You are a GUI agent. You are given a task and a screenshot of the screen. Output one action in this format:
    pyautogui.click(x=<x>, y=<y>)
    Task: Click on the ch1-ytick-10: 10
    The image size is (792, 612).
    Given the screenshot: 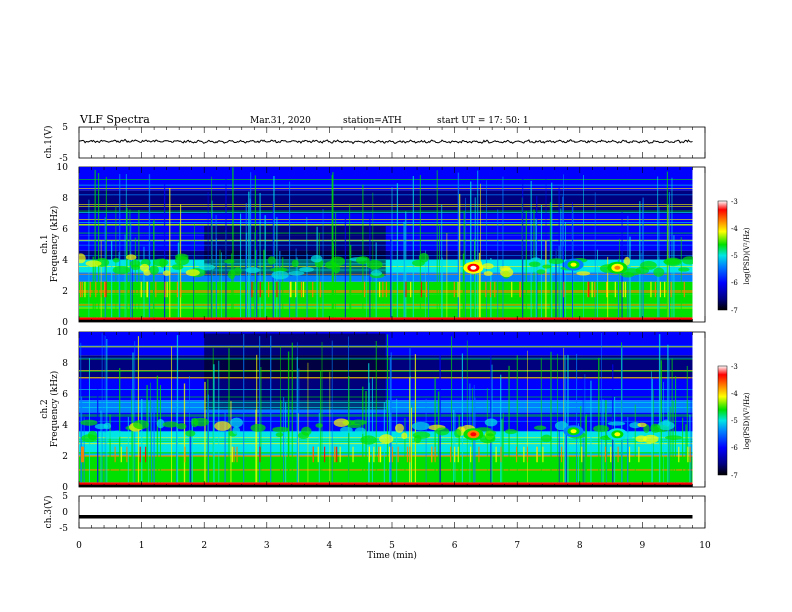 What is the action you would take?
    pyautogui.click(x=63, y=168)
    